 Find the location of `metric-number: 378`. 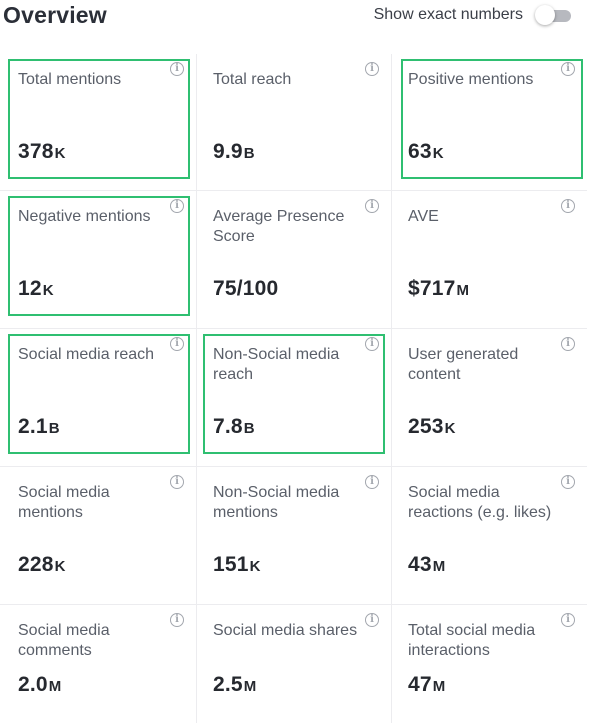

metric-number: 378 is located at coordinates (36, 151).